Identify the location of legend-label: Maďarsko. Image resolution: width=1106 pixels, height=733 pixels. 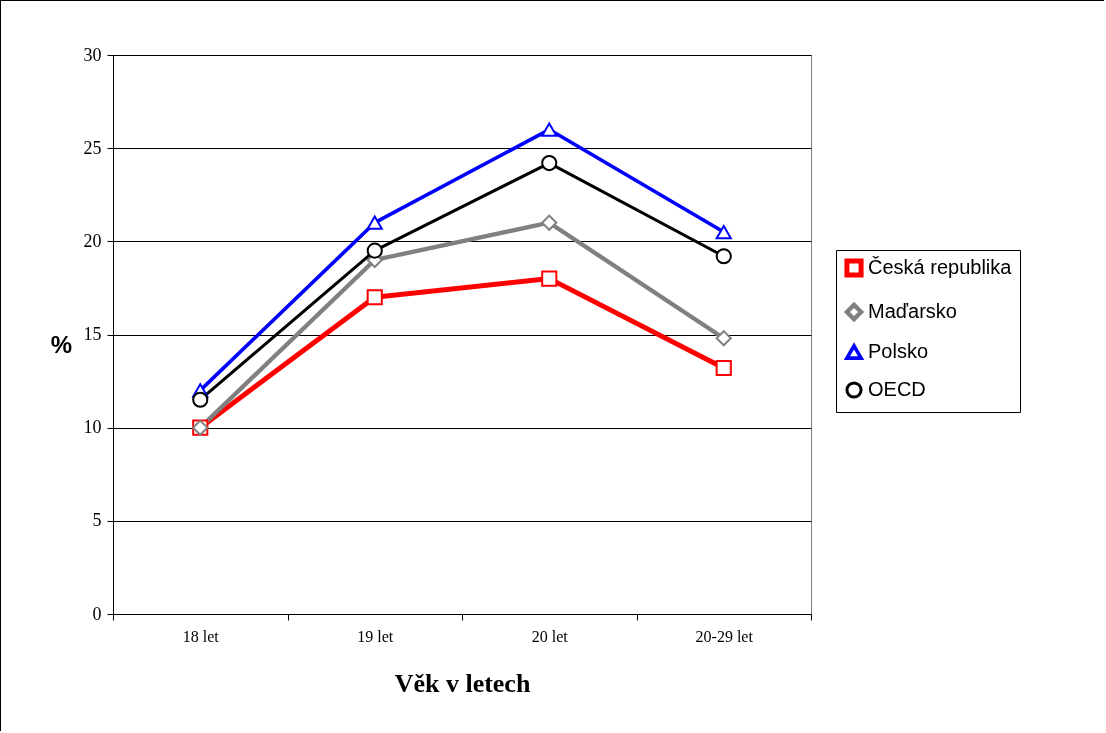
(912, 311).